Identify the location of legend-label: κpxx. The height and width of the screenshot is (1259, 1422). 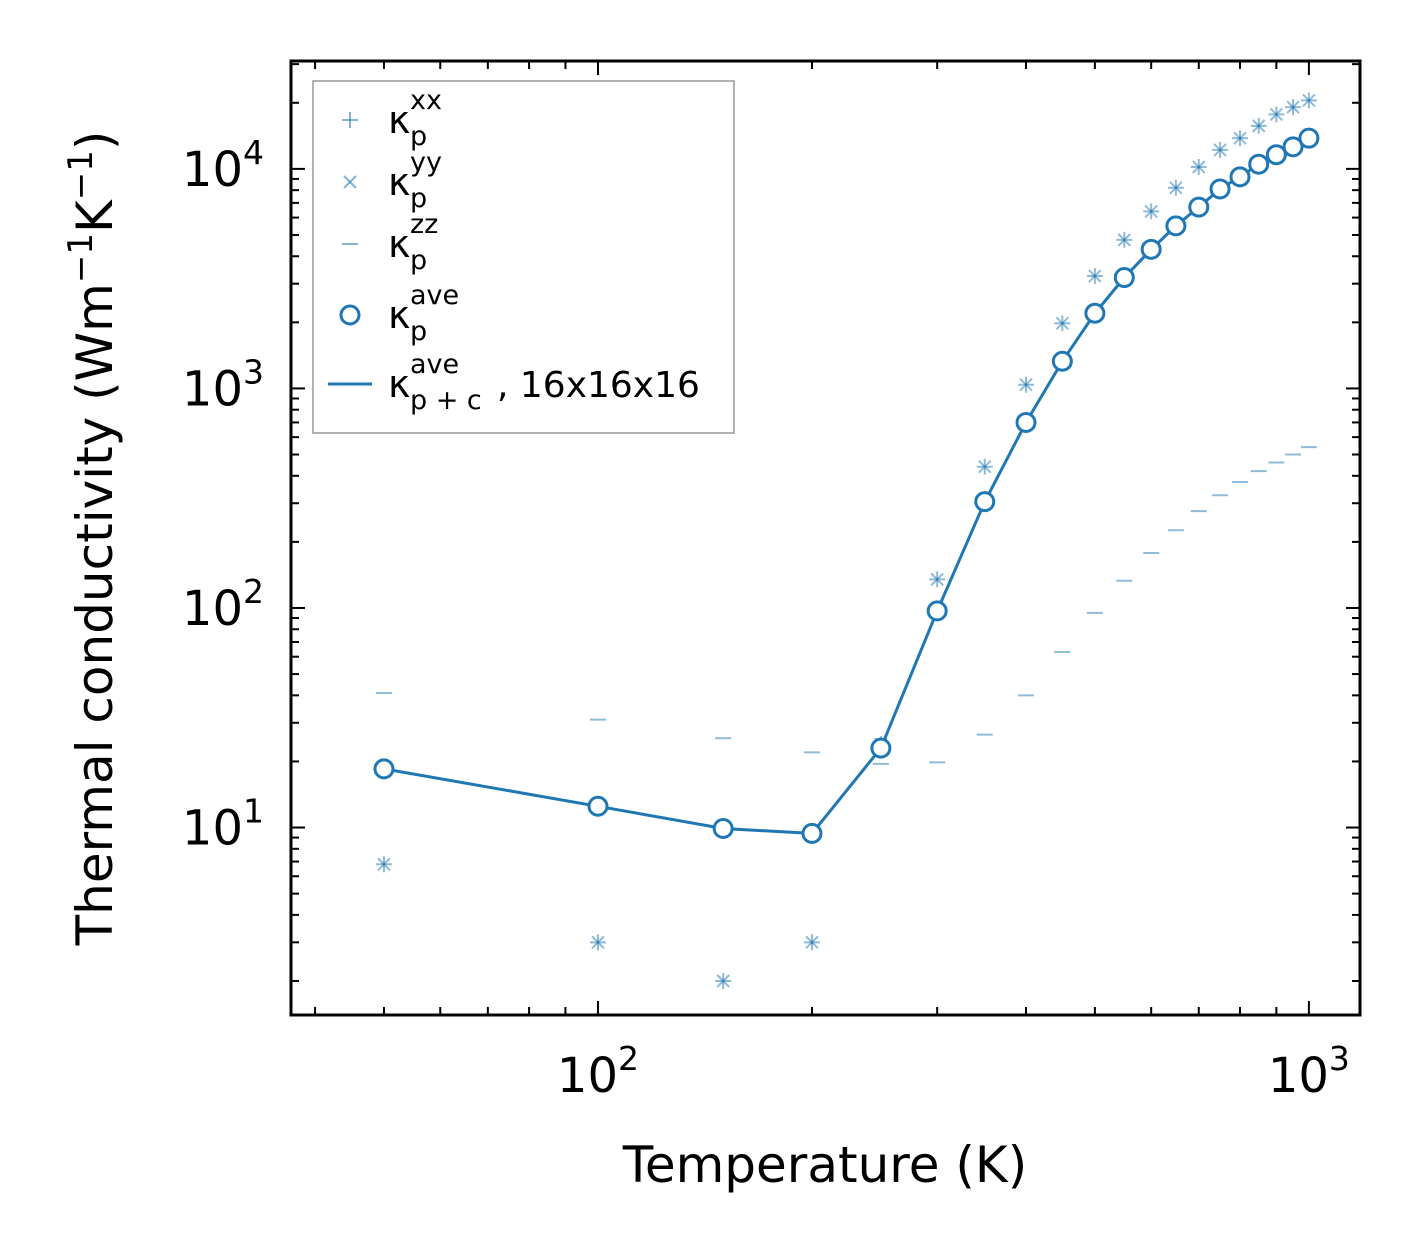
(415, 118).